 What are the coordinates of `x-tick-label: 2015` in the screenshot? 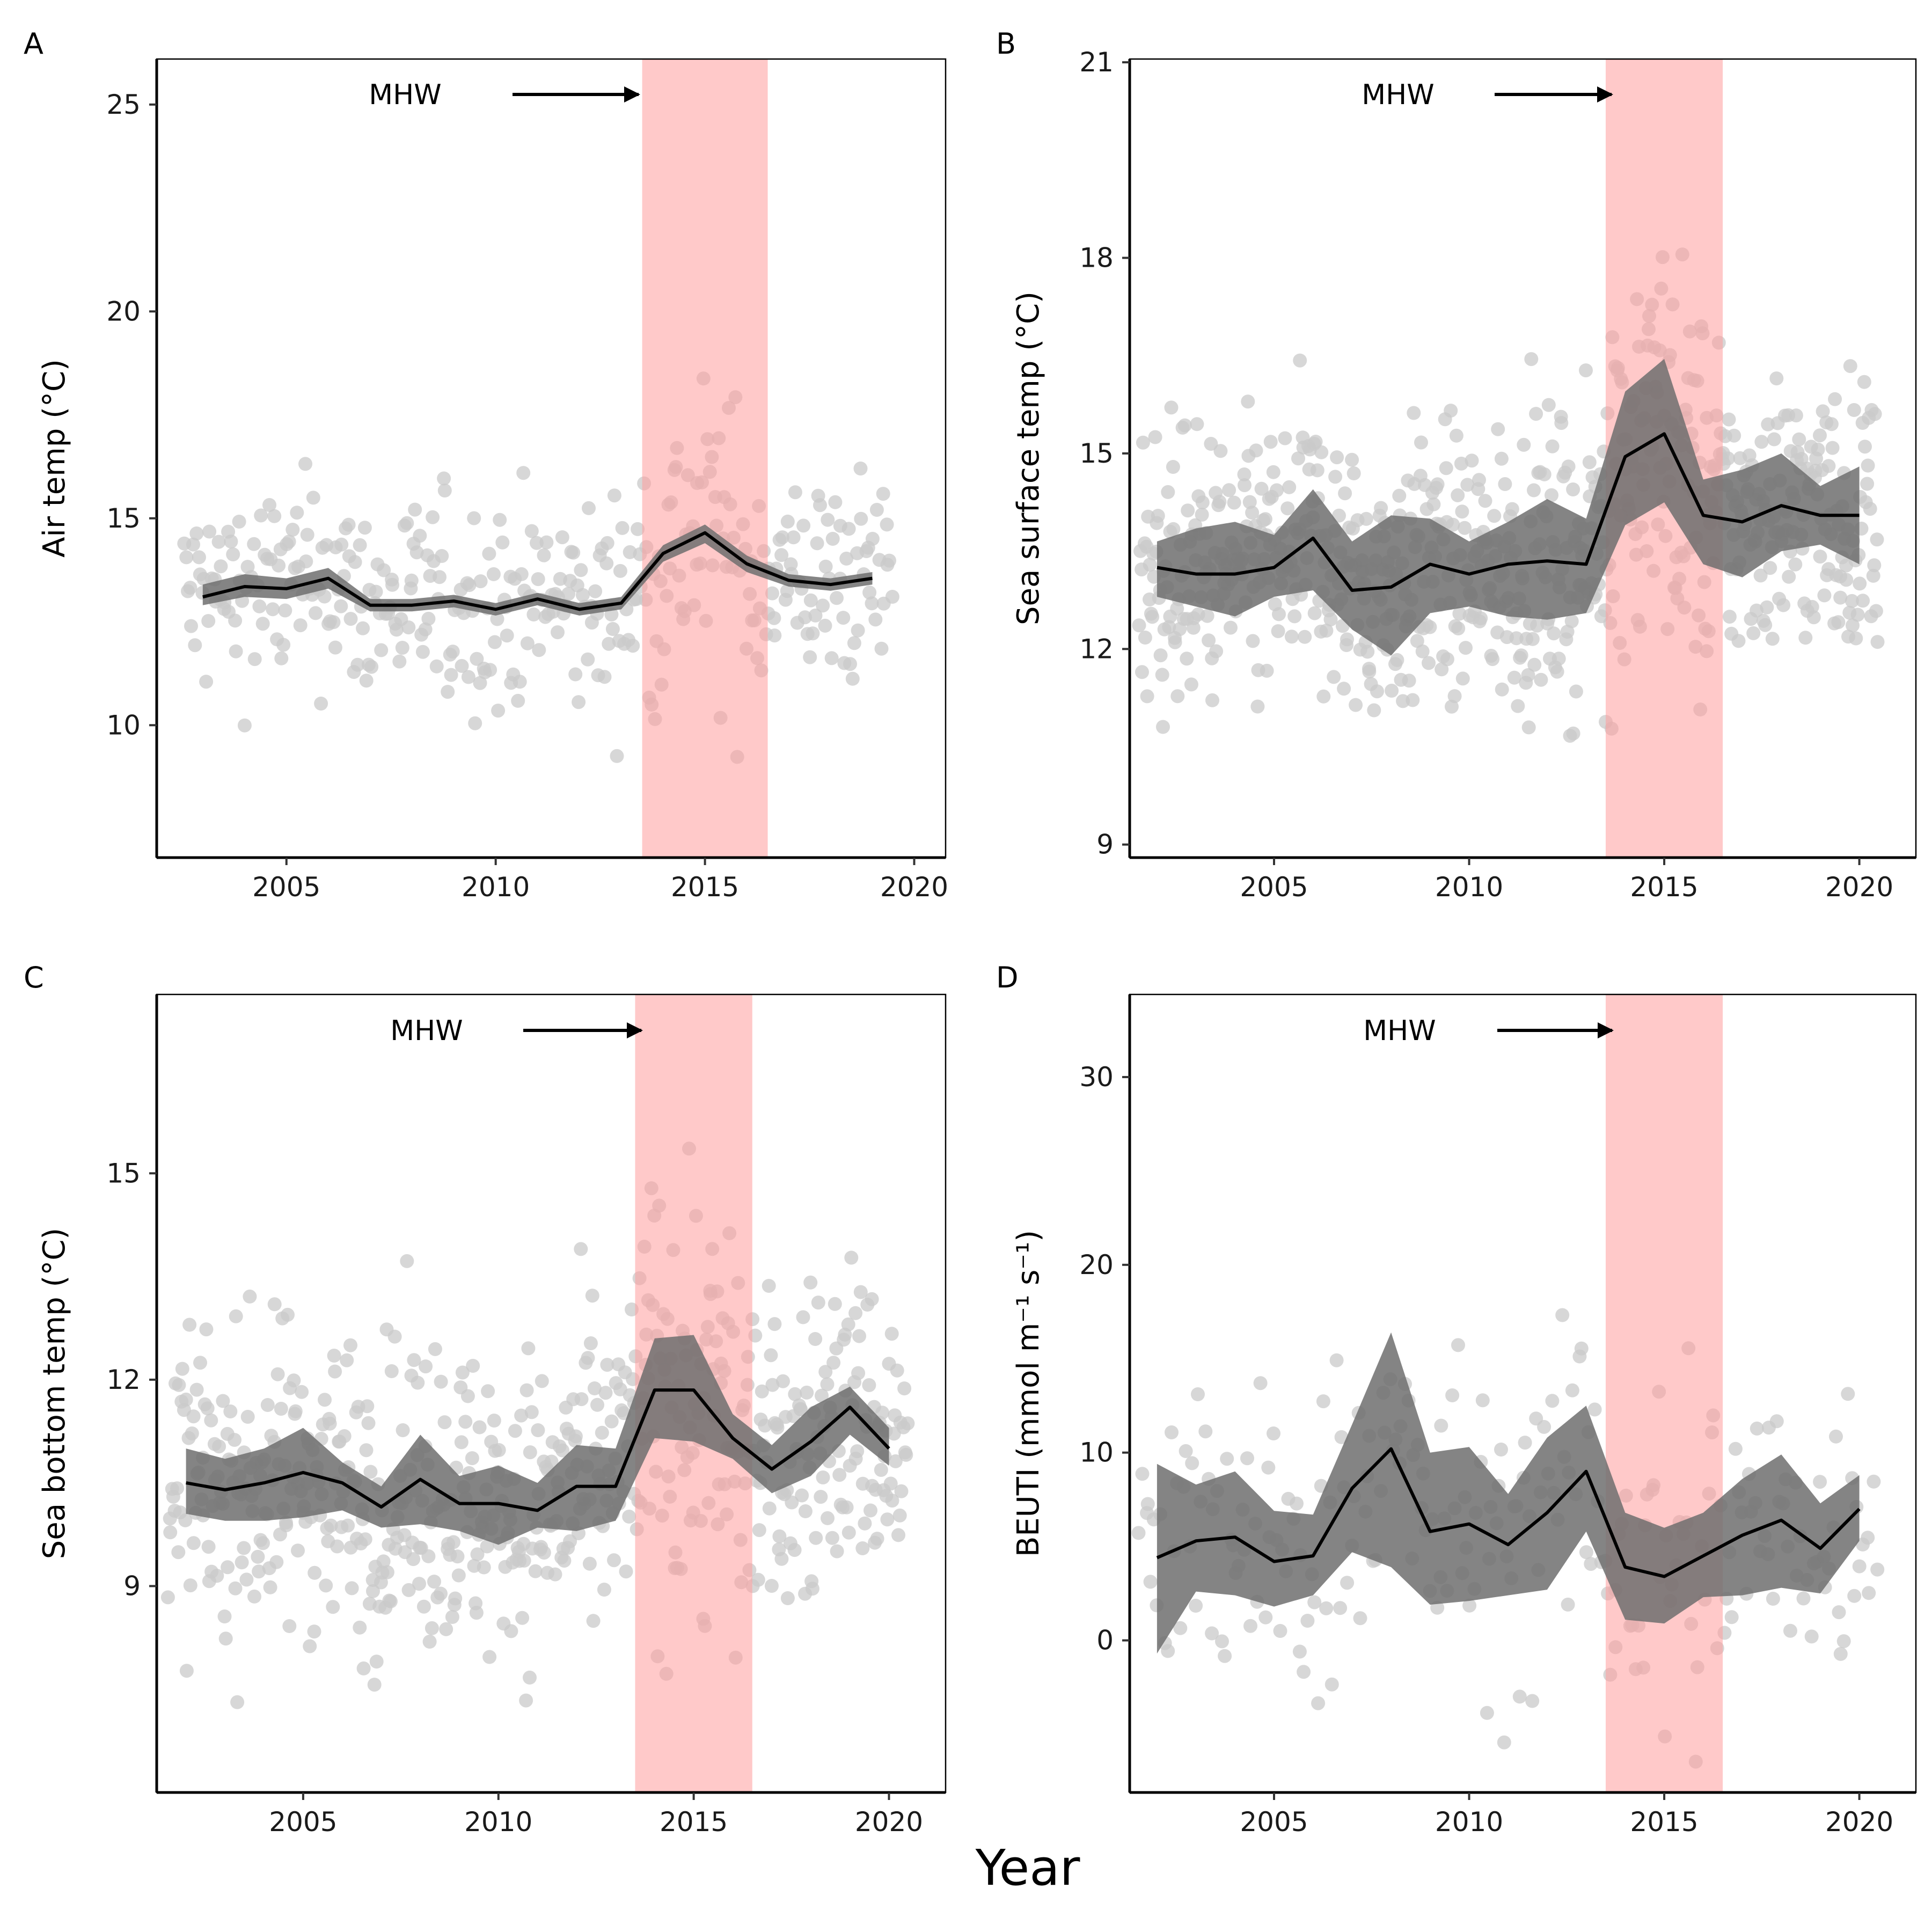 It's located at (1664, 1822).